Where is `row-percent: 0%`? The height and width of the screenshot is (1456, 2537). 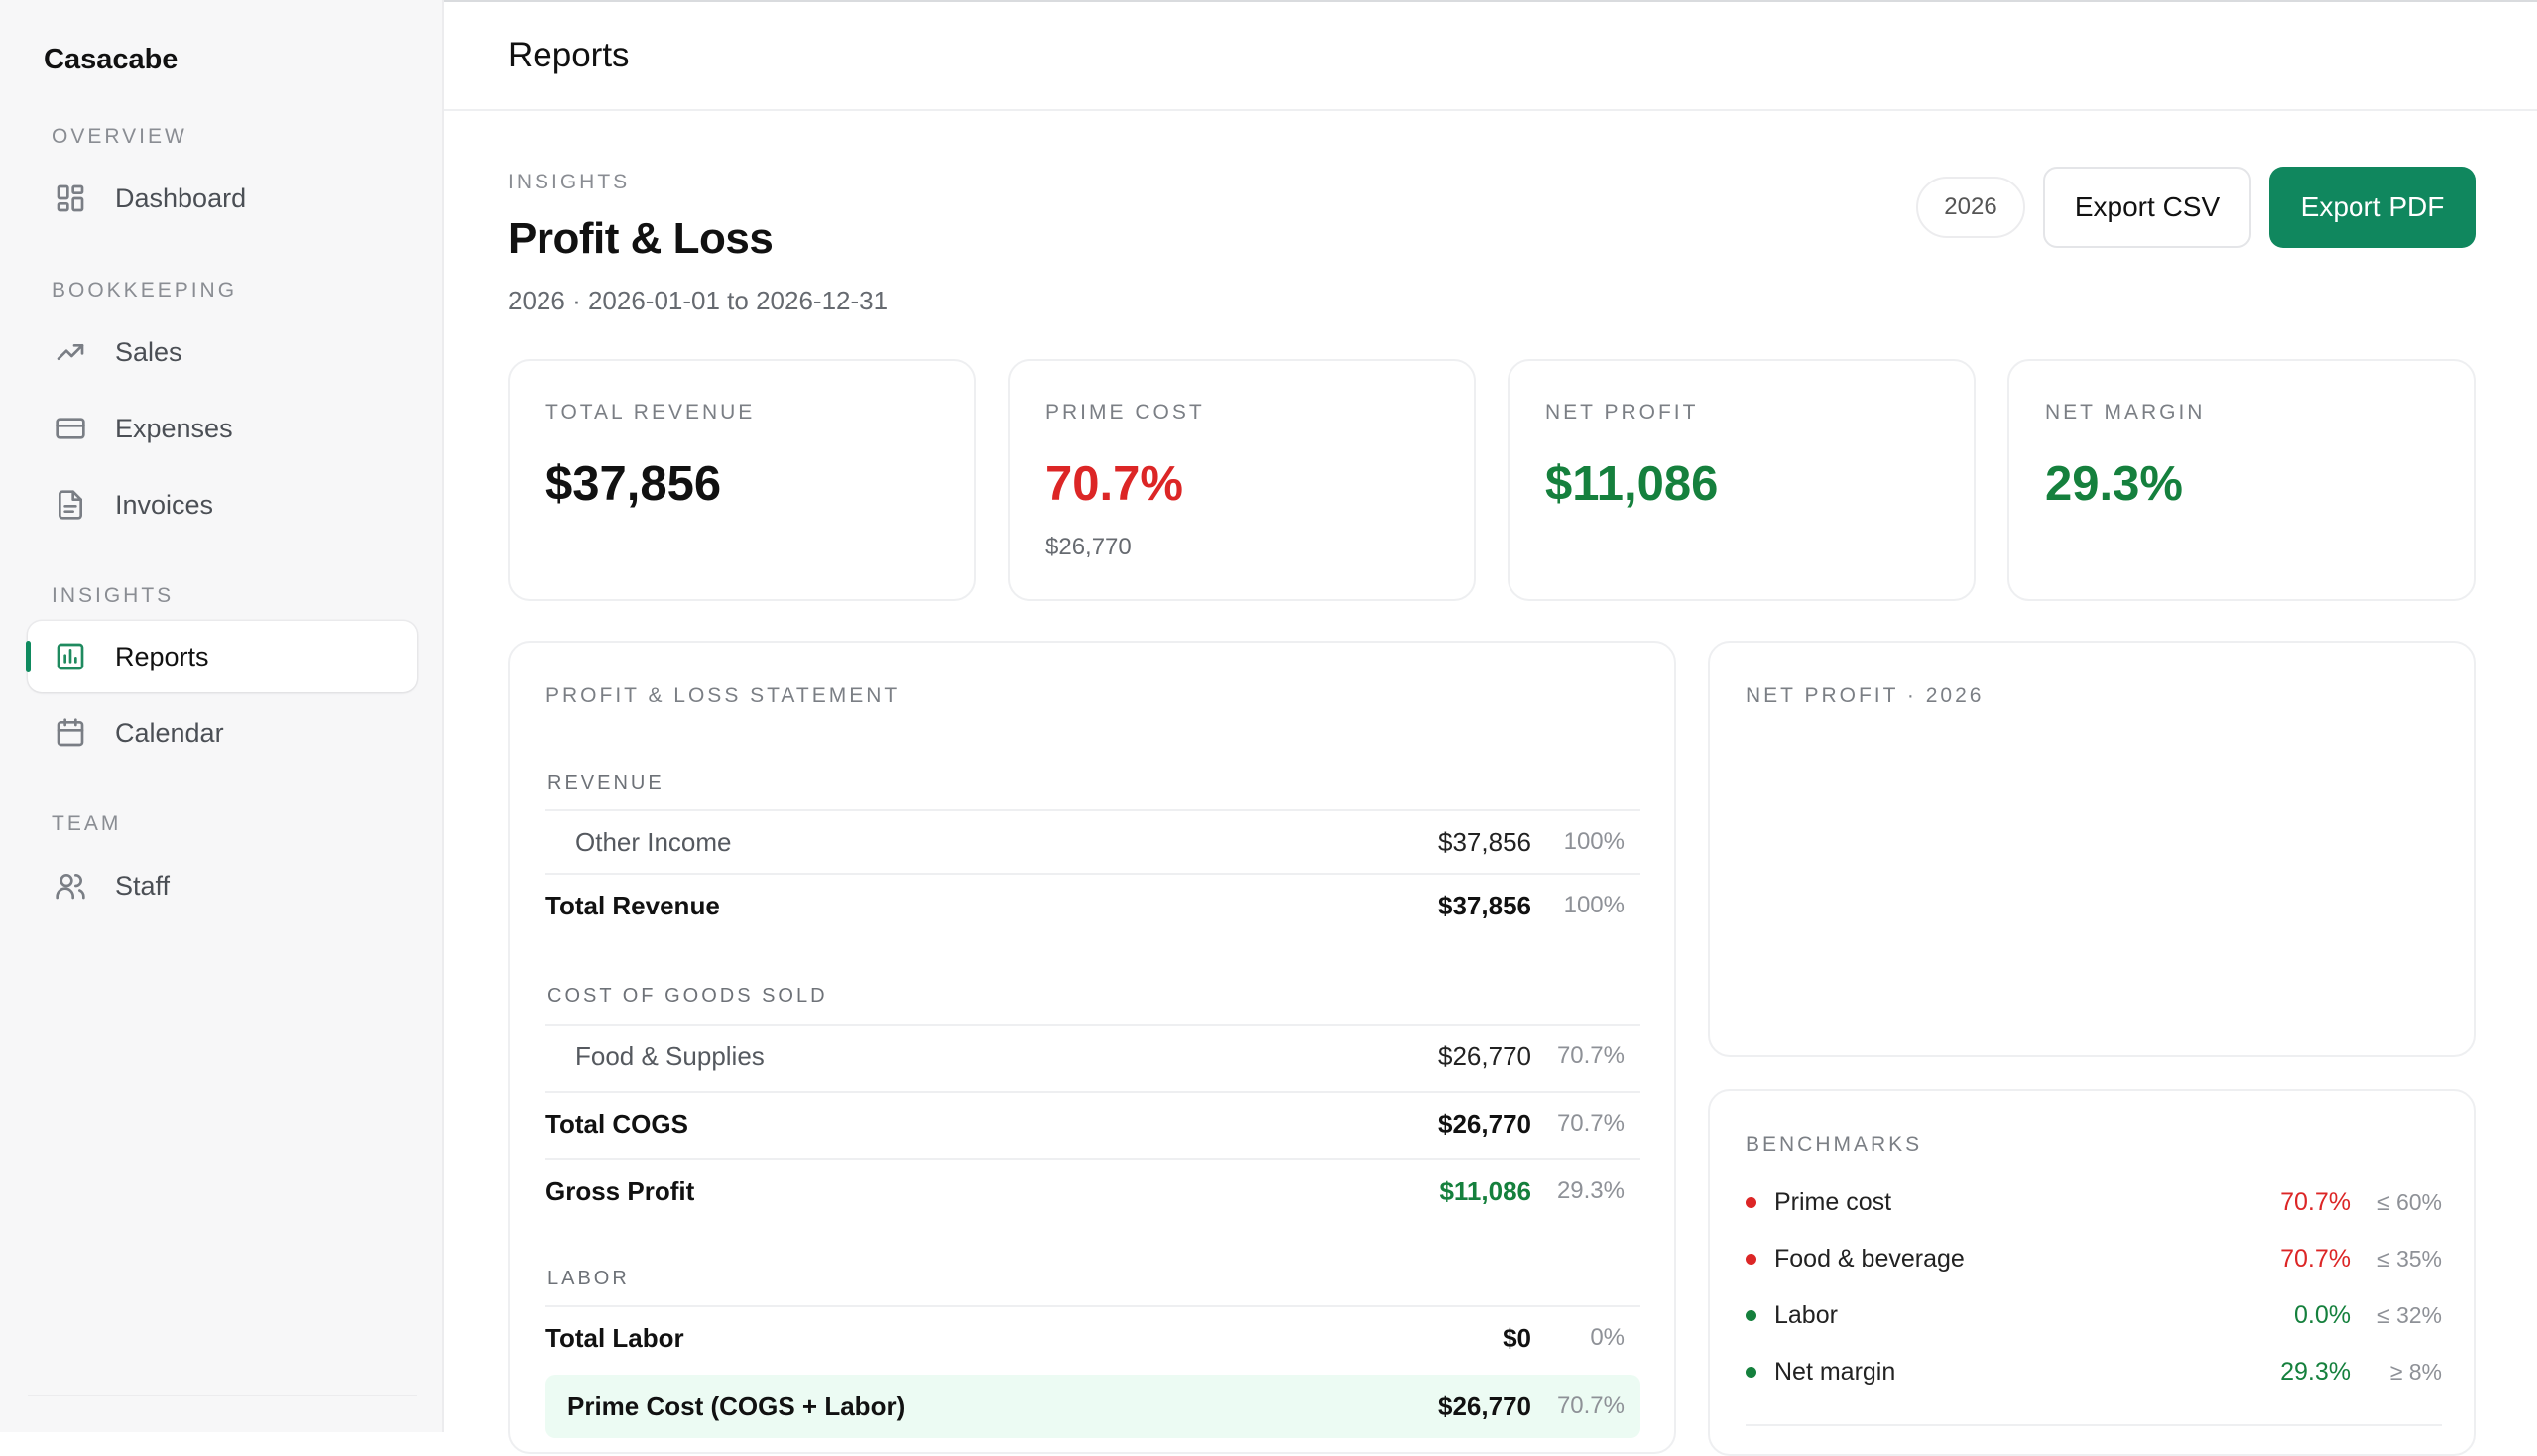 row-percent: 0% is located at coordinates (1607, 1337).